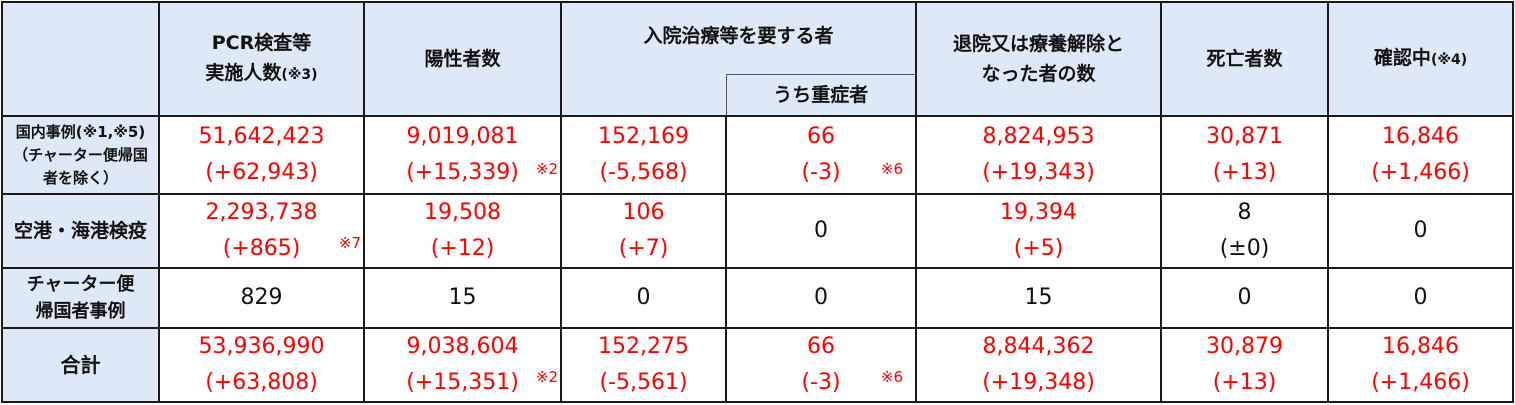 This screenshot has width=1515, height=405. I want to click on cell-discharged: 15, so click(1039, 298).